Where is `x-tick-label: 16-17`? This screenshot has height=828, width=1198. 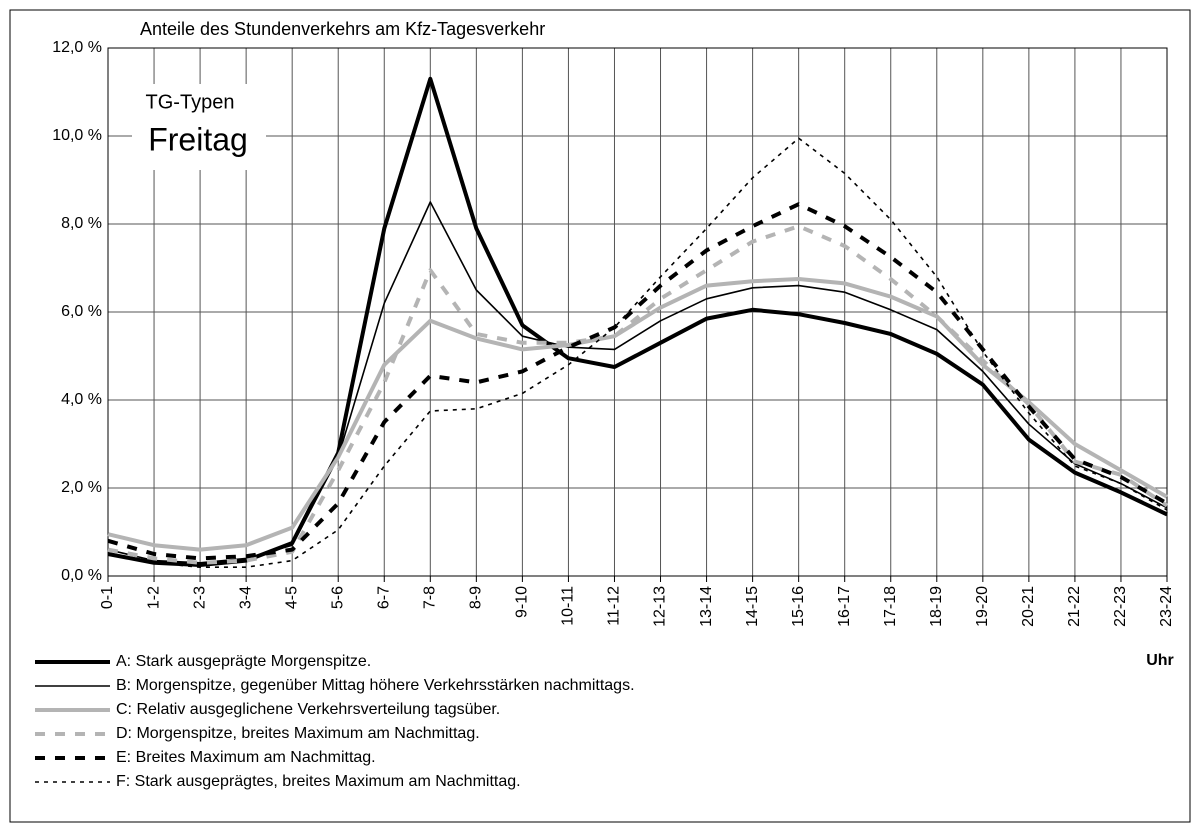
x-tick-label: 16-17 is located at coordinates (844, 606).